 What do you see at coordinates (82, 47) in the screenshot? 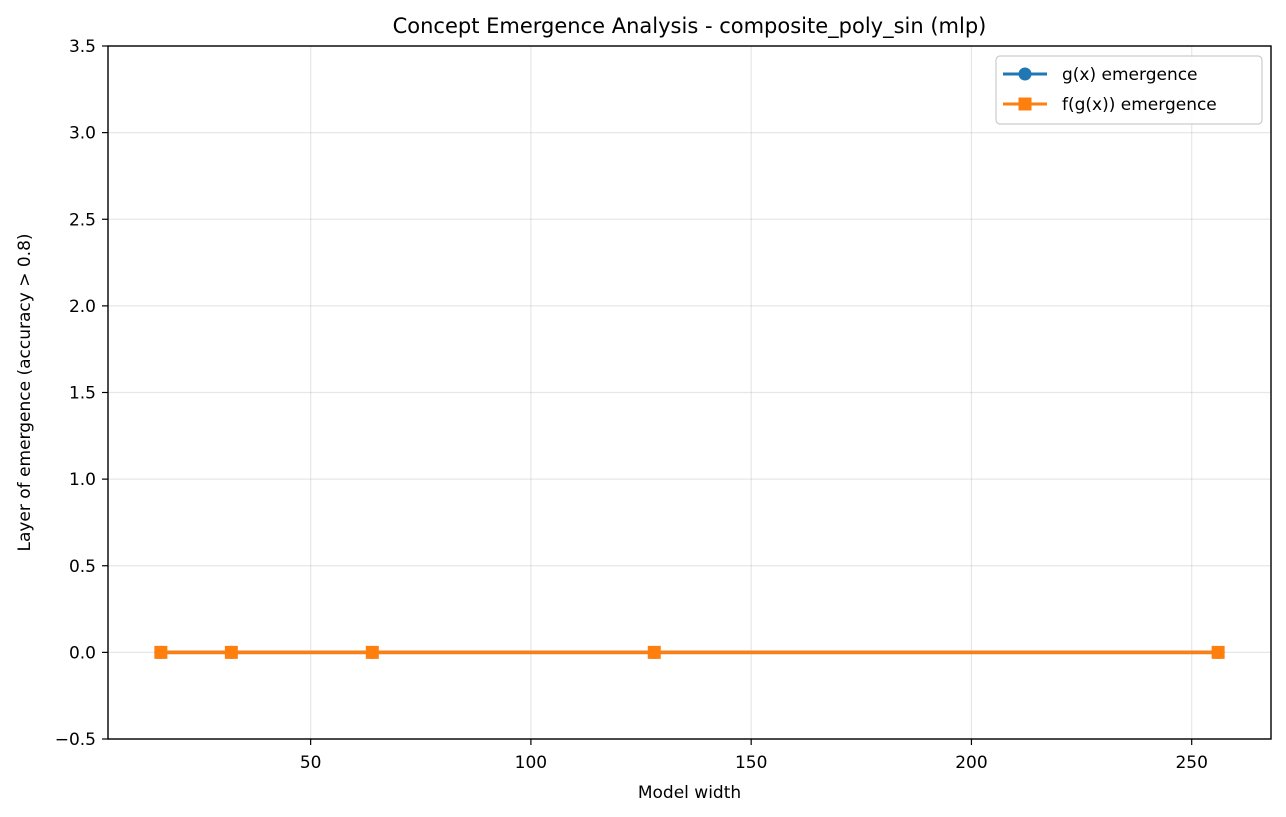
I see `y-tick-label: 3.5` at bounding box center [82, 47].